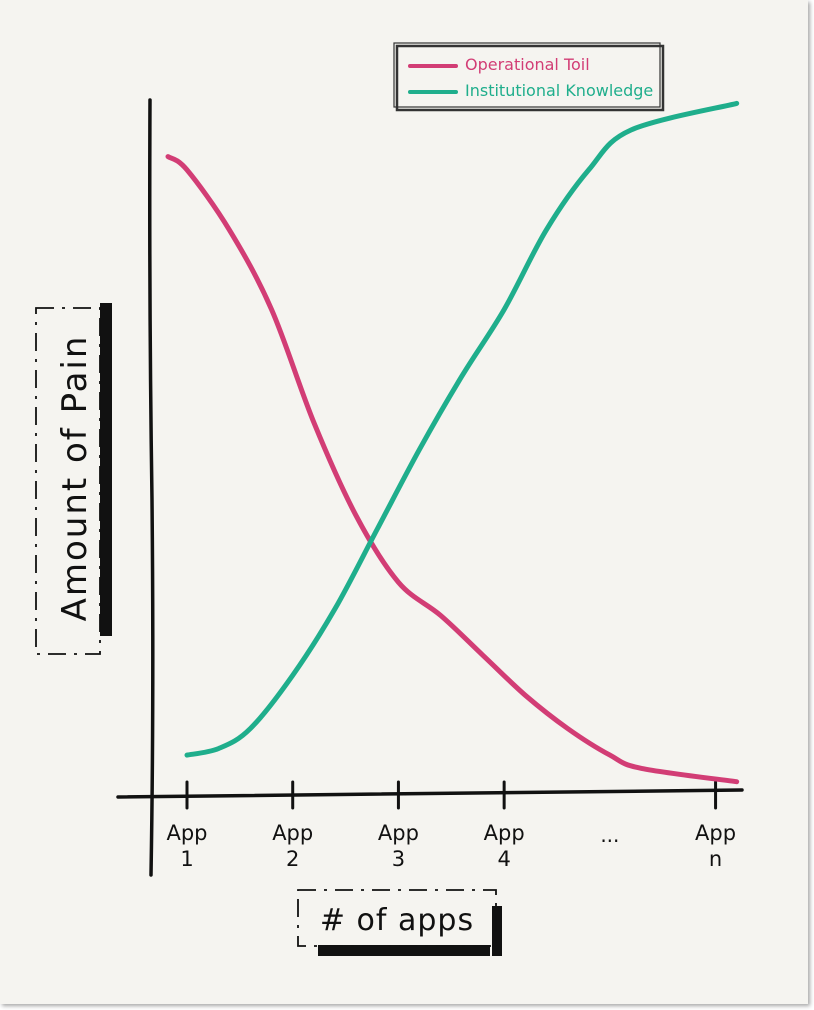 Image resolution: width=814 pixels, height=1010 pixels. Describe the element at coordinates (430, 793) in the screenshot. I see `x-axis-line` at that location.